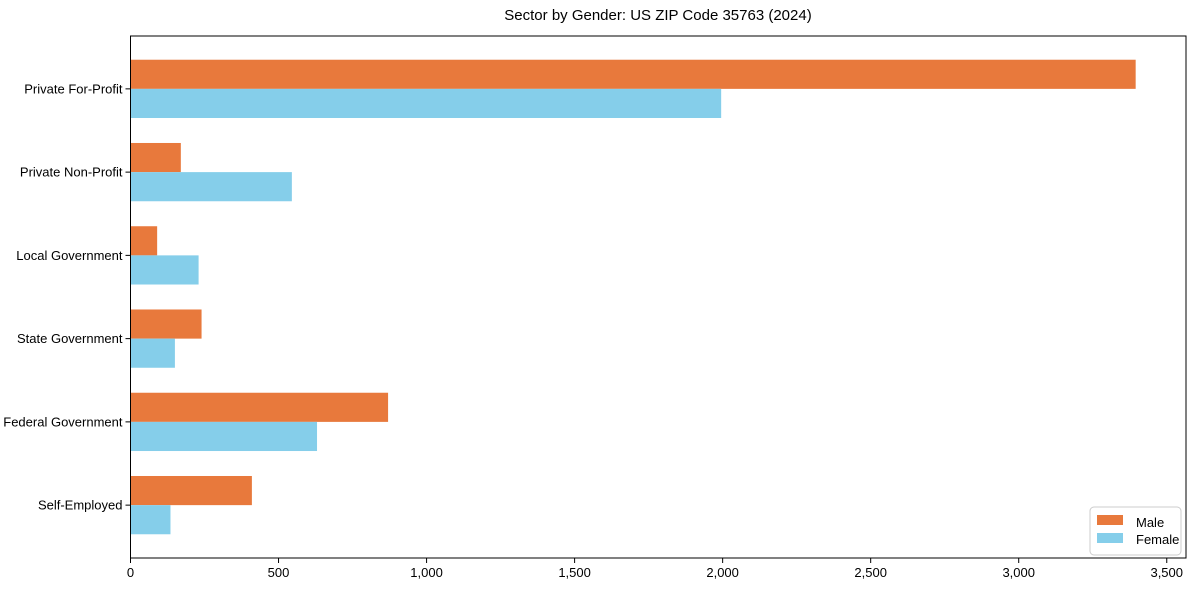 The height and width of the screenshot is (600, 1200). Describe the element at coordinates (130, 572) in the screenshot. I see `x-tick-label: 0` at that location.